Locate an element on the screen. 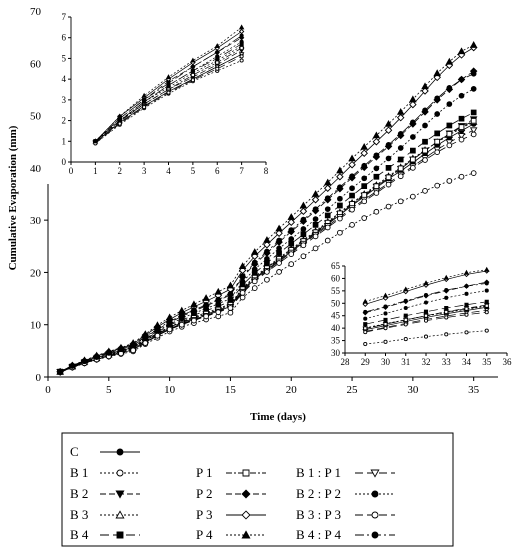 This screenshot has height=550, width=513. y-tick-label: 0 is located at coordinates (39, 378).